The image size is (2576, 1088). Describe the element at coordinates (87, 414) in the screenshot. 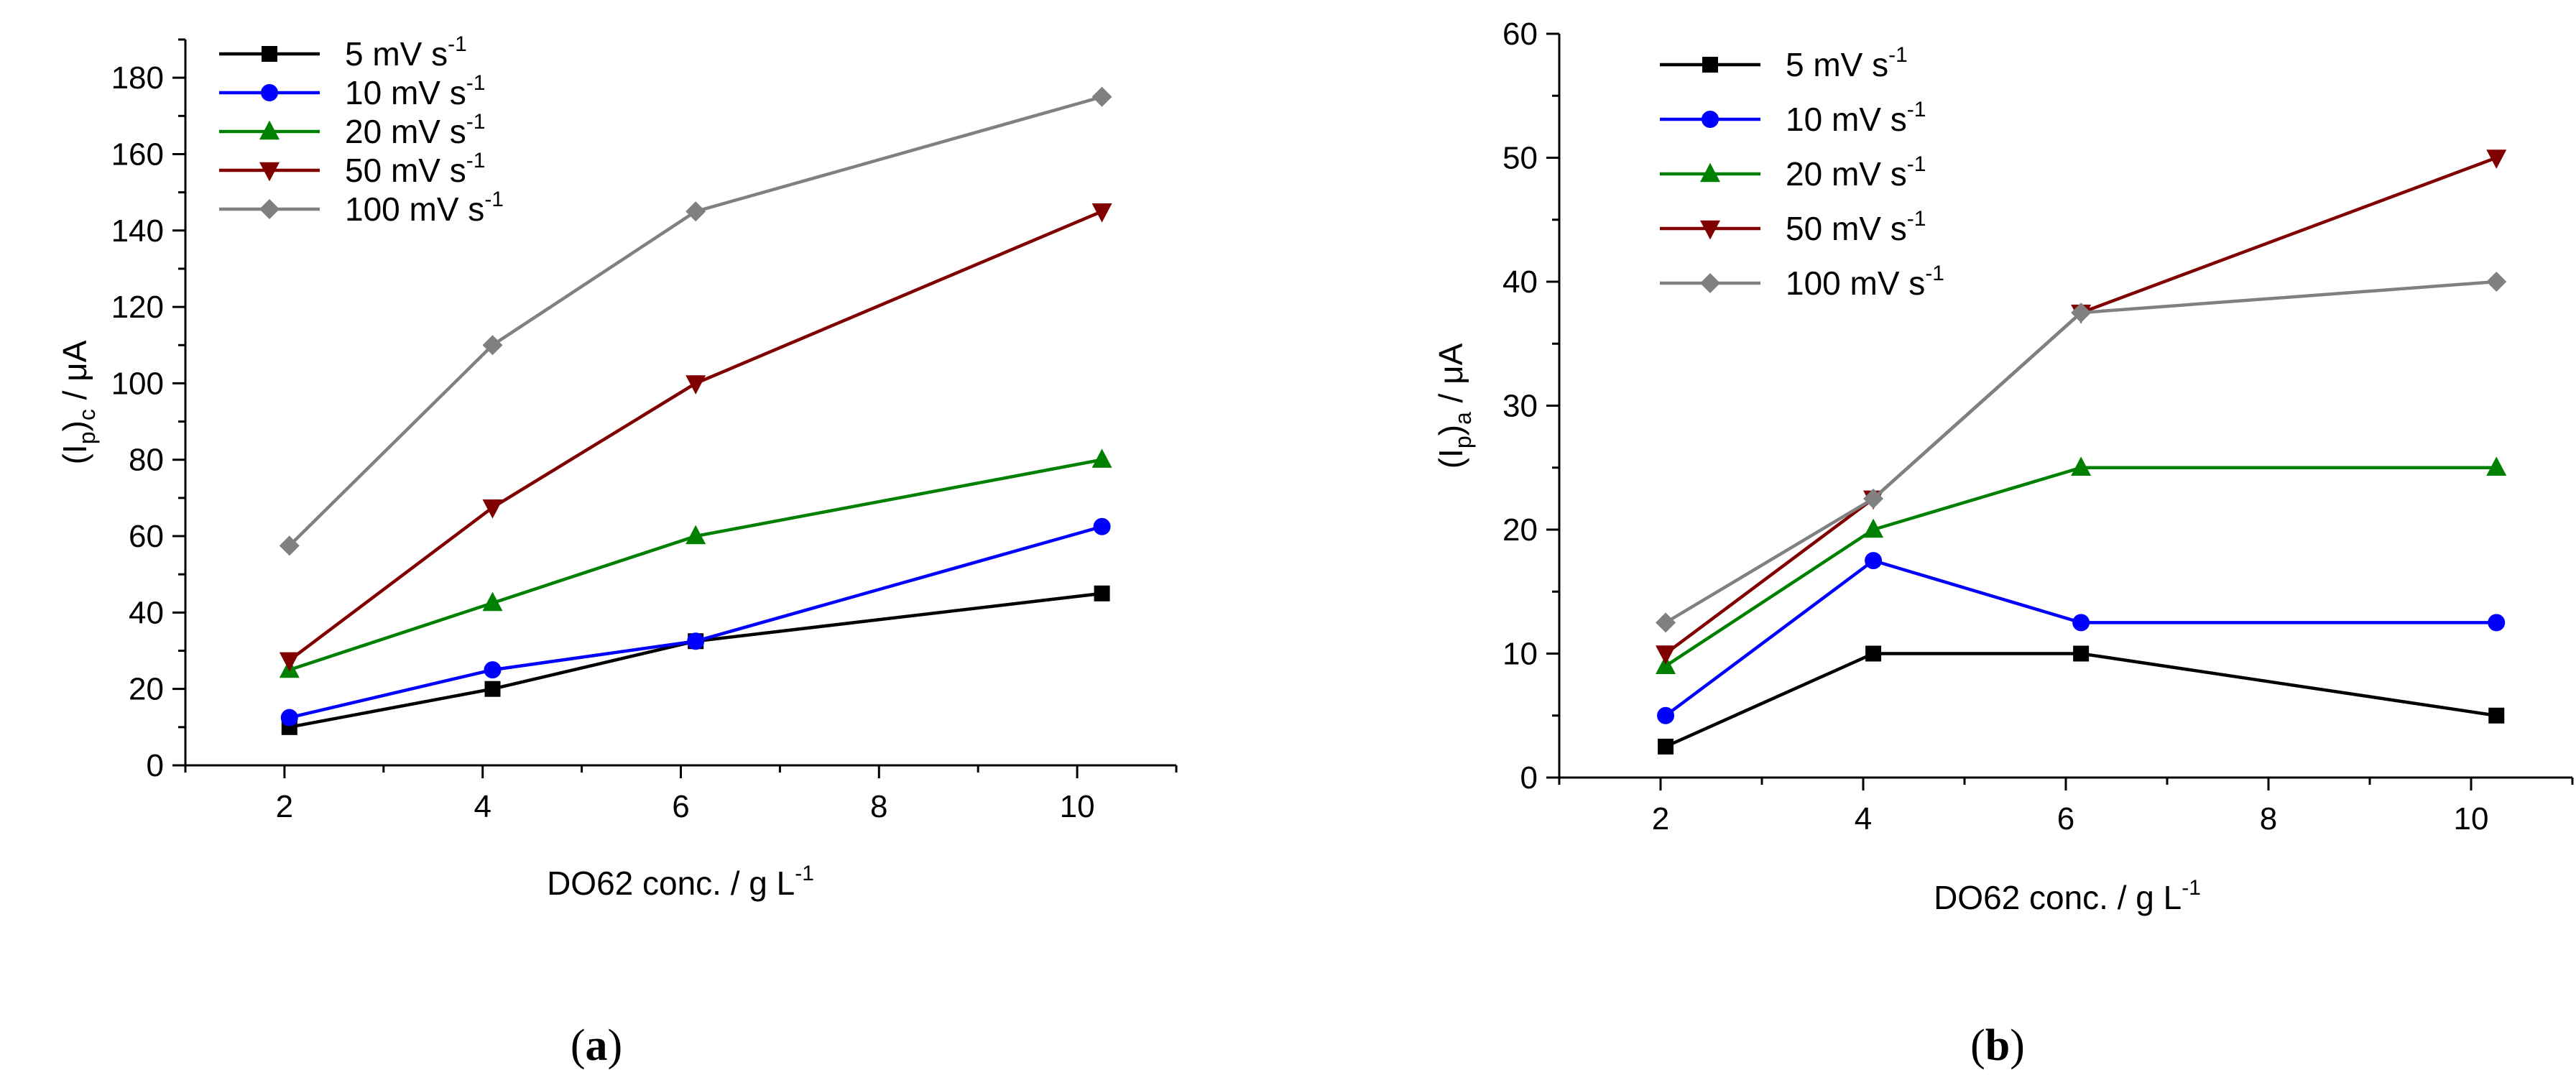

I see `y-label-subscript: c` at that location.